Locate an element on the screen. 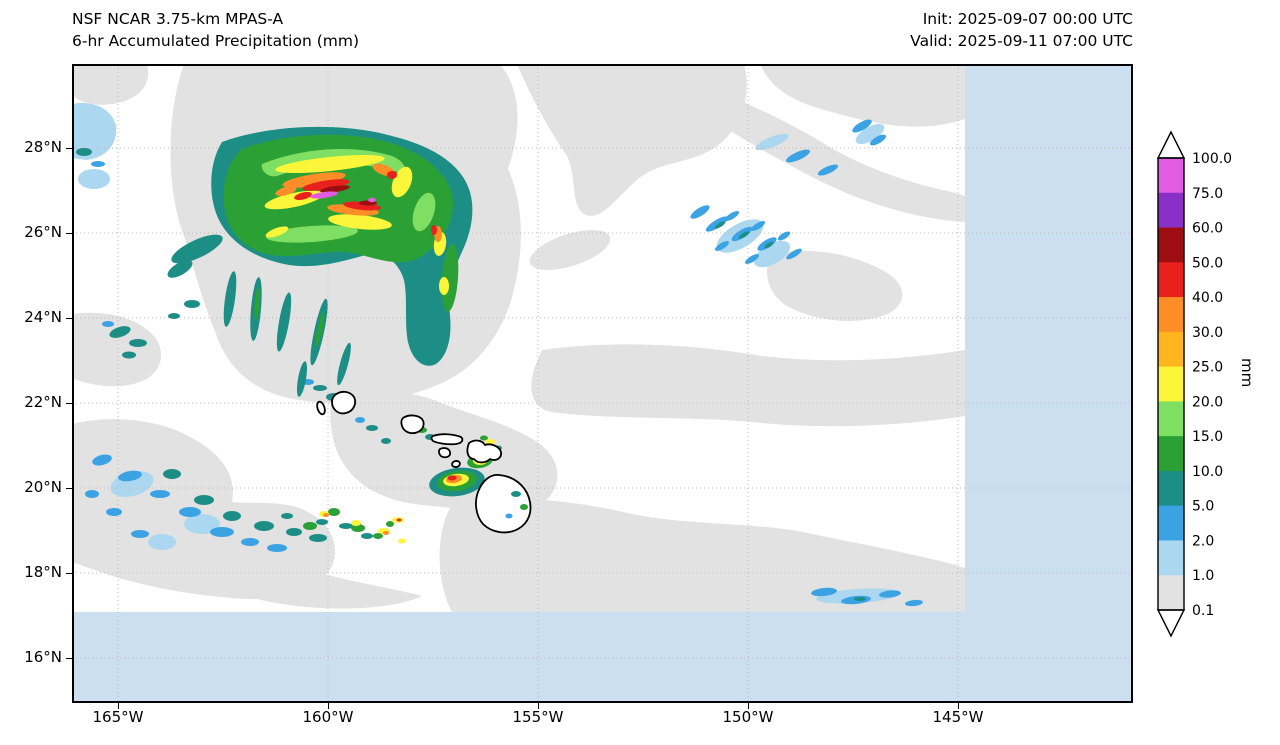 This screenshot has height=745, width=1280. y-axis-tick-label: 24°N is located at coordinates (43, 317).